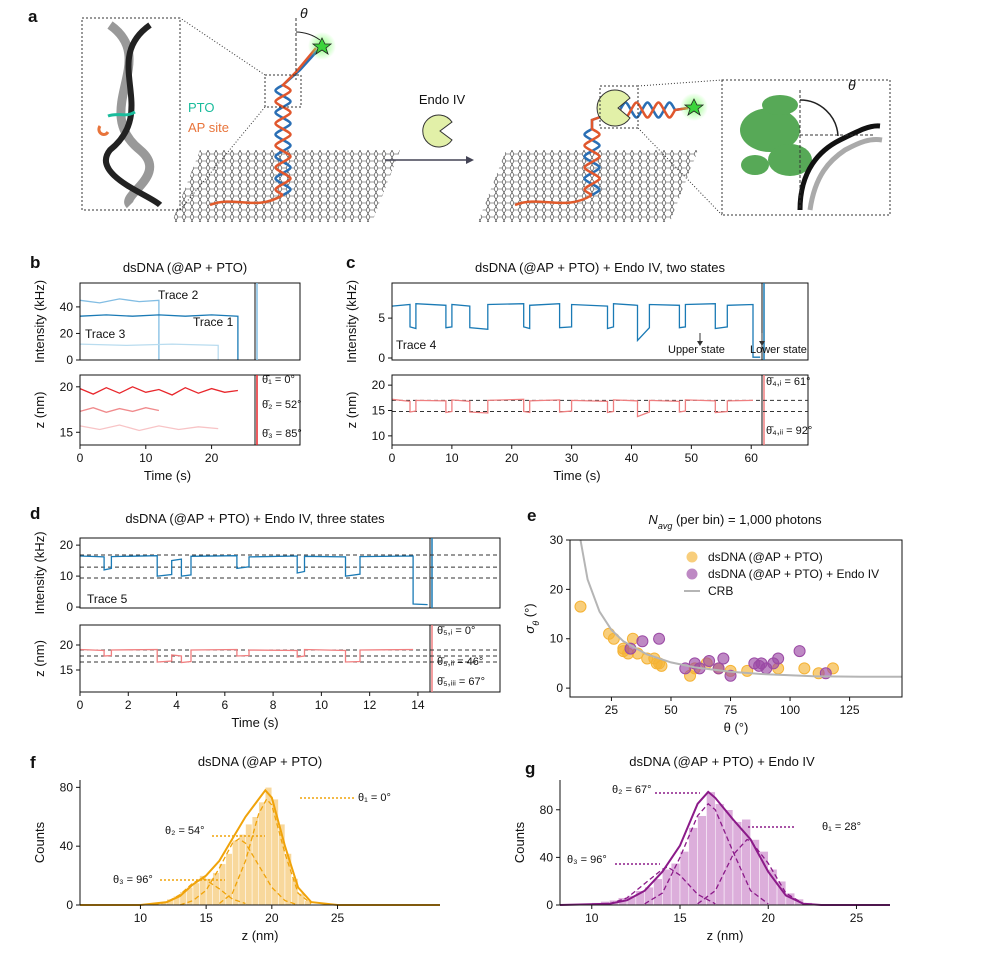 This screenshot has height=962, width=1001. Describe the element at coordinates (141, 918) in the screenshot. I see `x-tick-label: 10` at that location.